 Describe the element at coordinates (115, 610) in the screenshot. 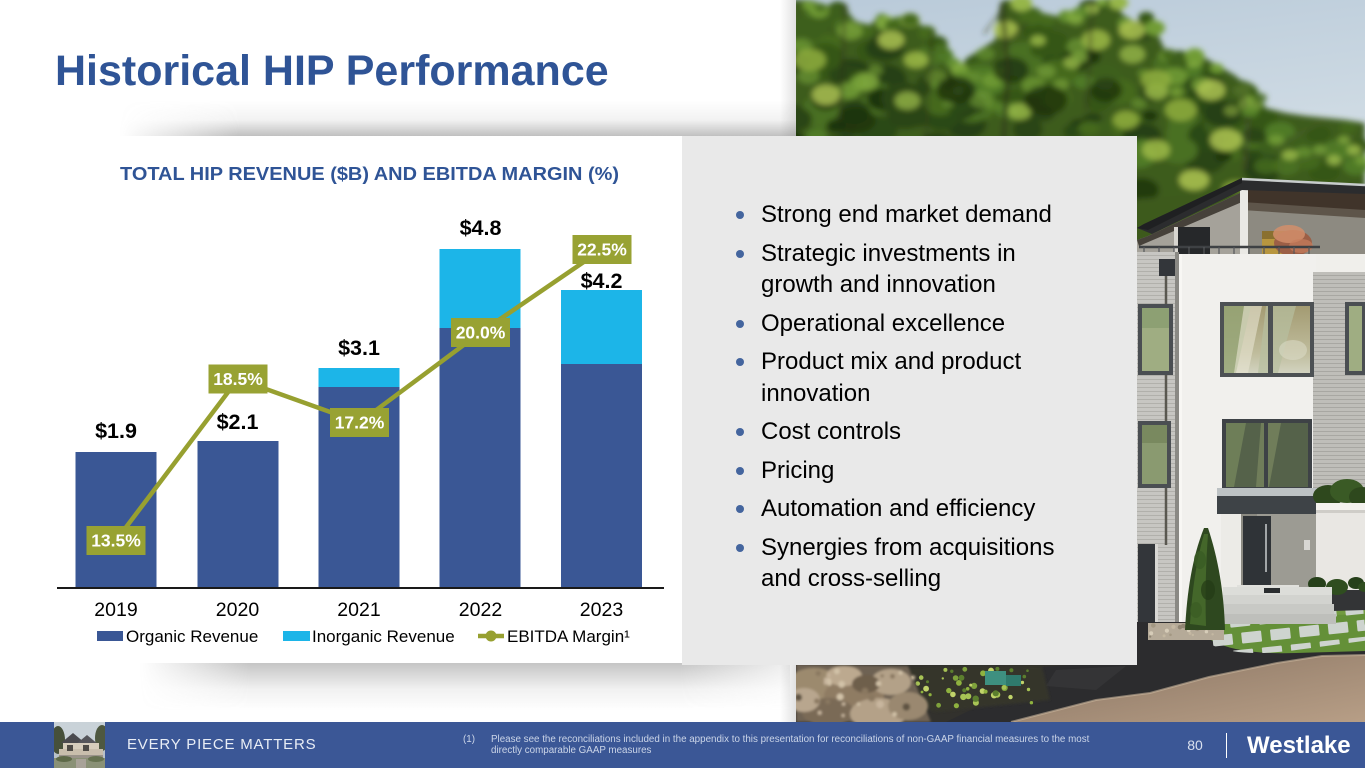

I see `svg-text: 2019` at that location.